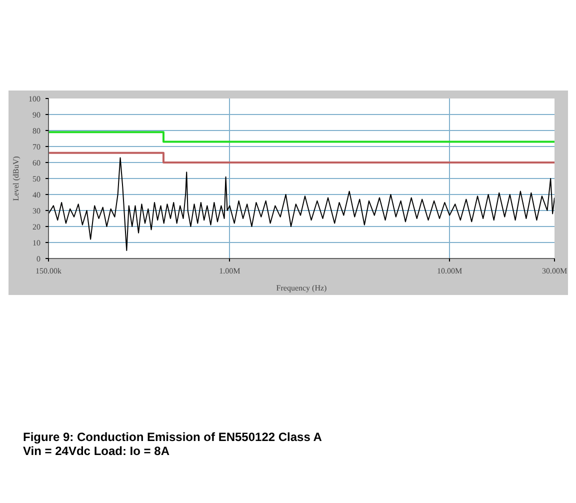 The image size is (576, 503). Describe the element at coordinates (172, 437) in the screenshot. I see `text: Figure 9: Conduction Emission of EN550122 Class A` at that location.